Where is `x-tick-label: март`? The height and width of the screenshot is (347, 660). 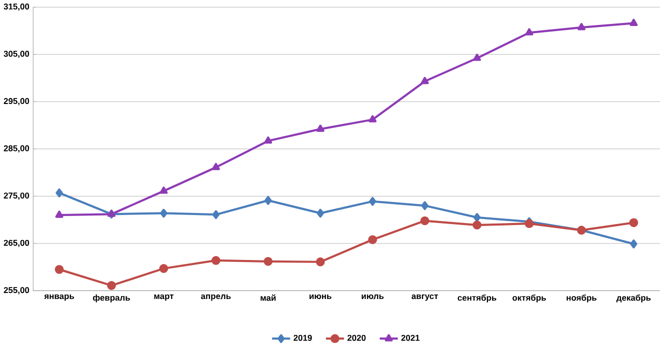
x-tick-label: март is located at coordinates (164, 297).